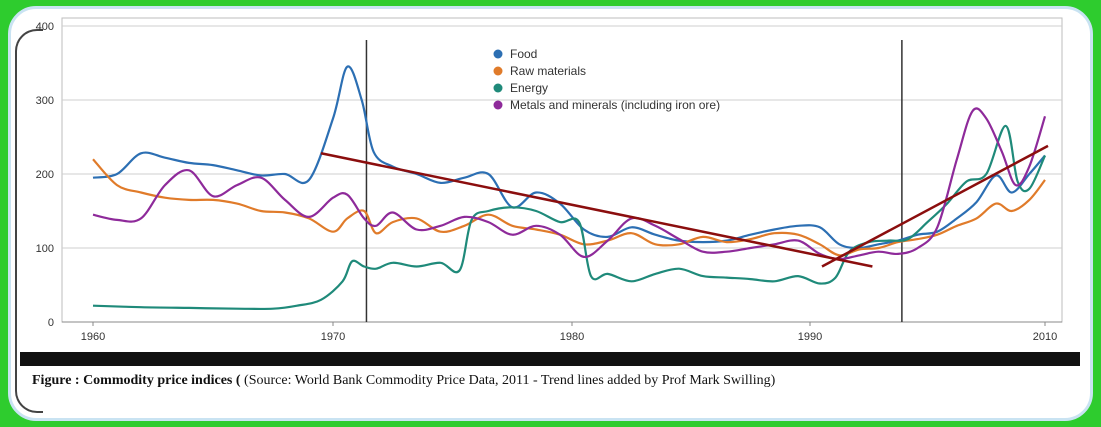 The width and height of the screenshot is (1101, 427). Describe the element at coordinates (548, 71) in the screenshot. I see `legend-label: Raw materials` at that location.